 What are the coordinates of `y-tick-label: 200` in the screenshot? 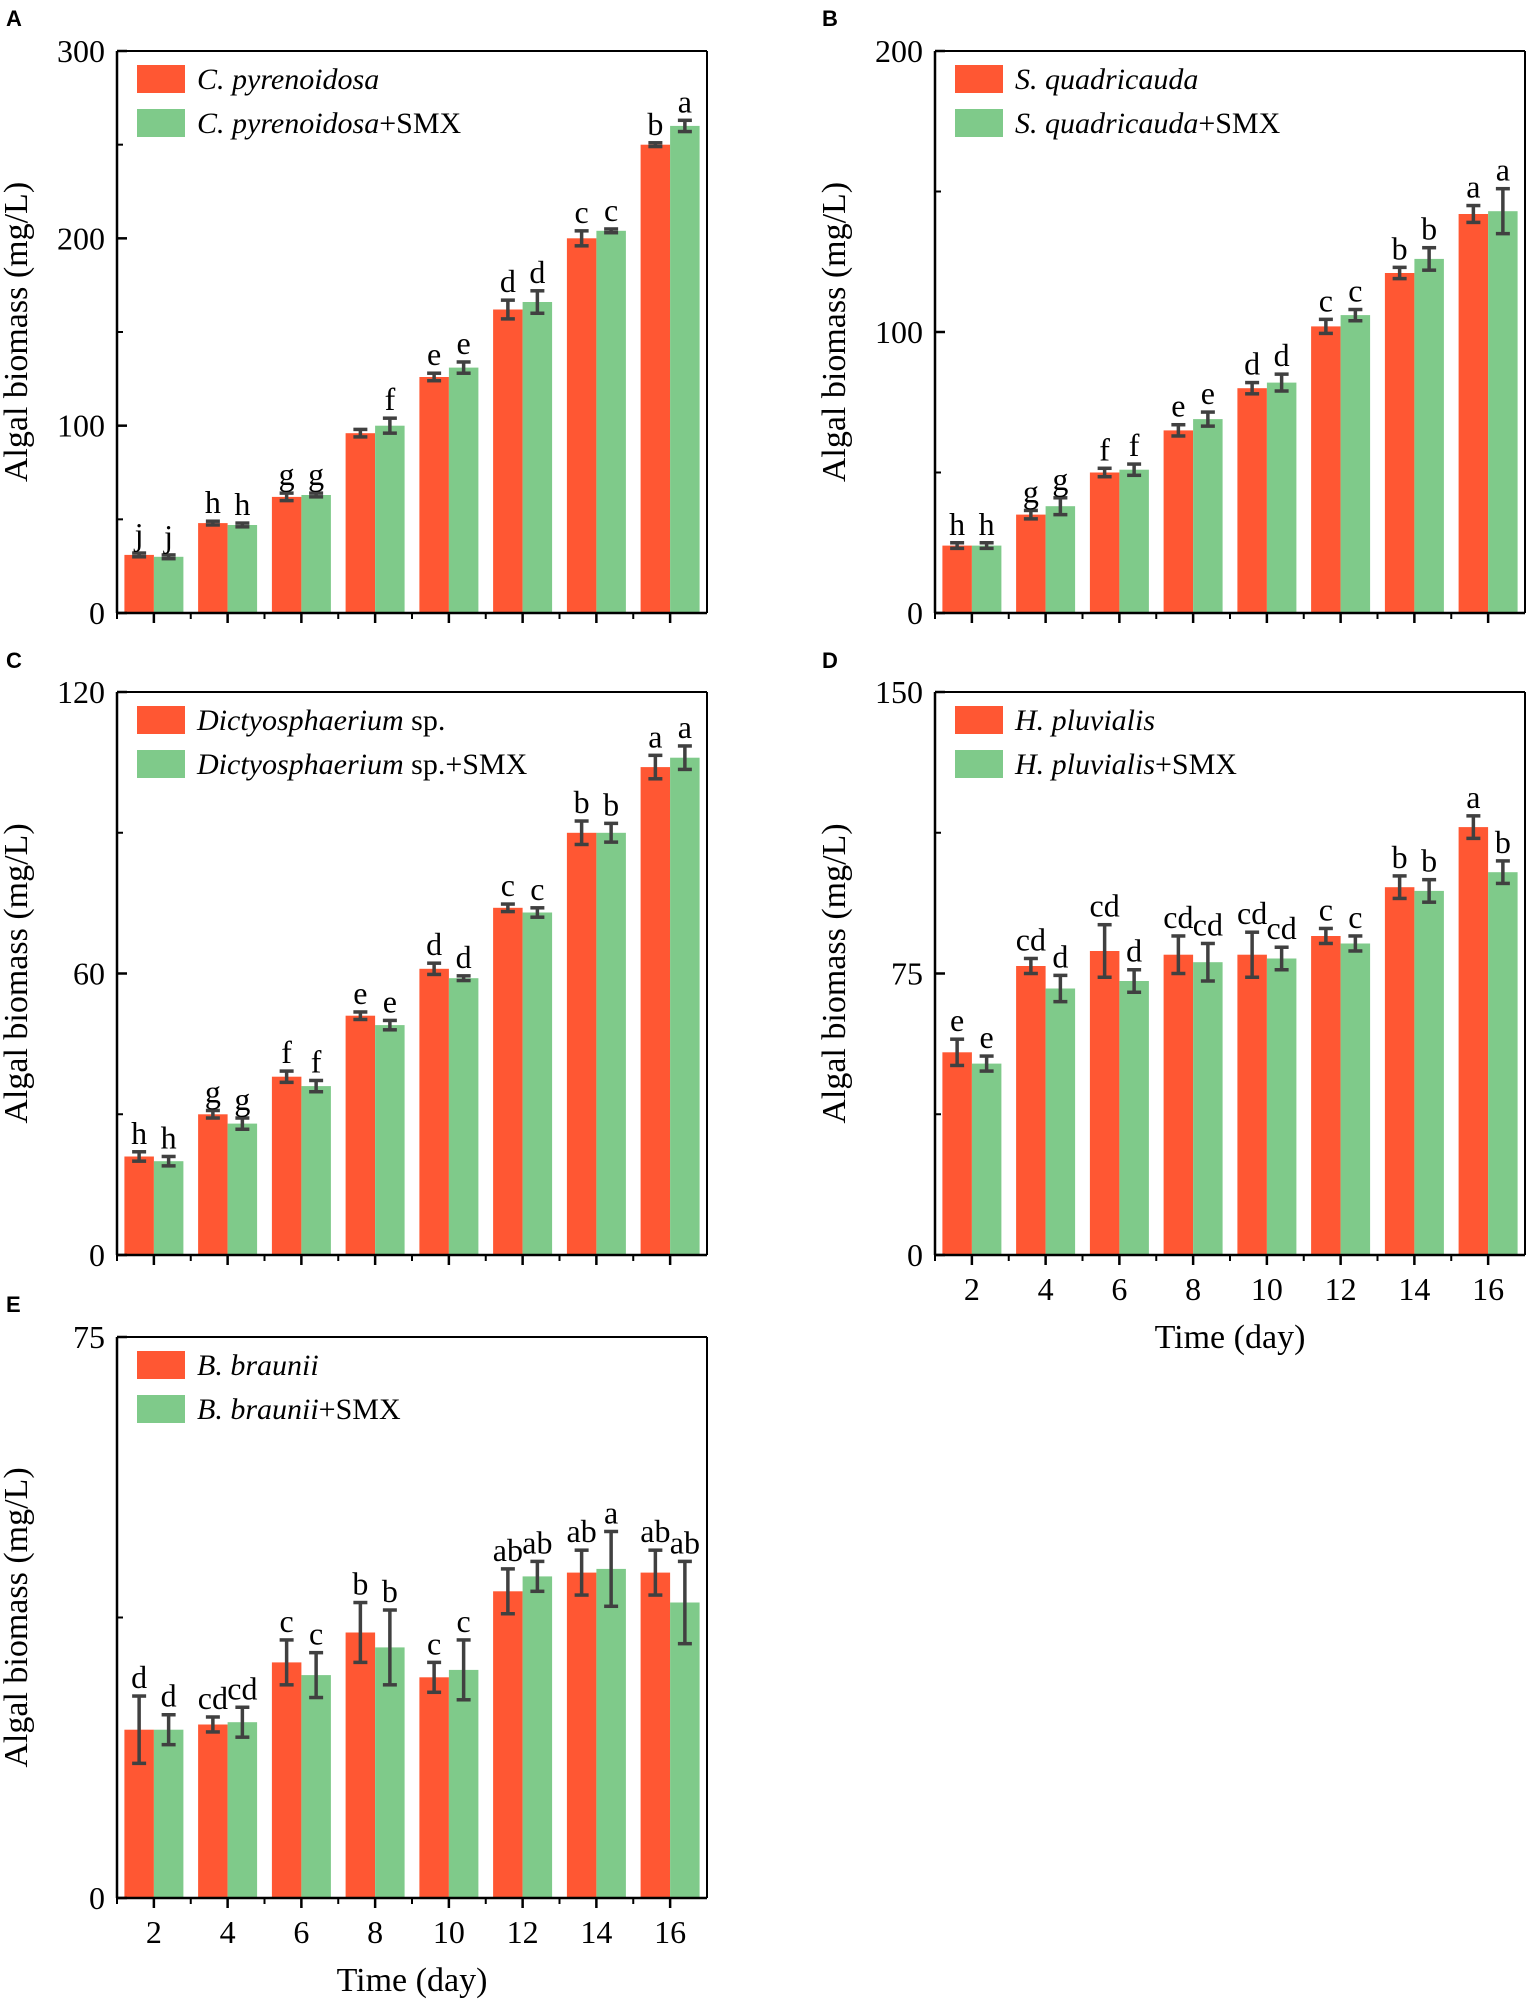 It's located at (899, 51).